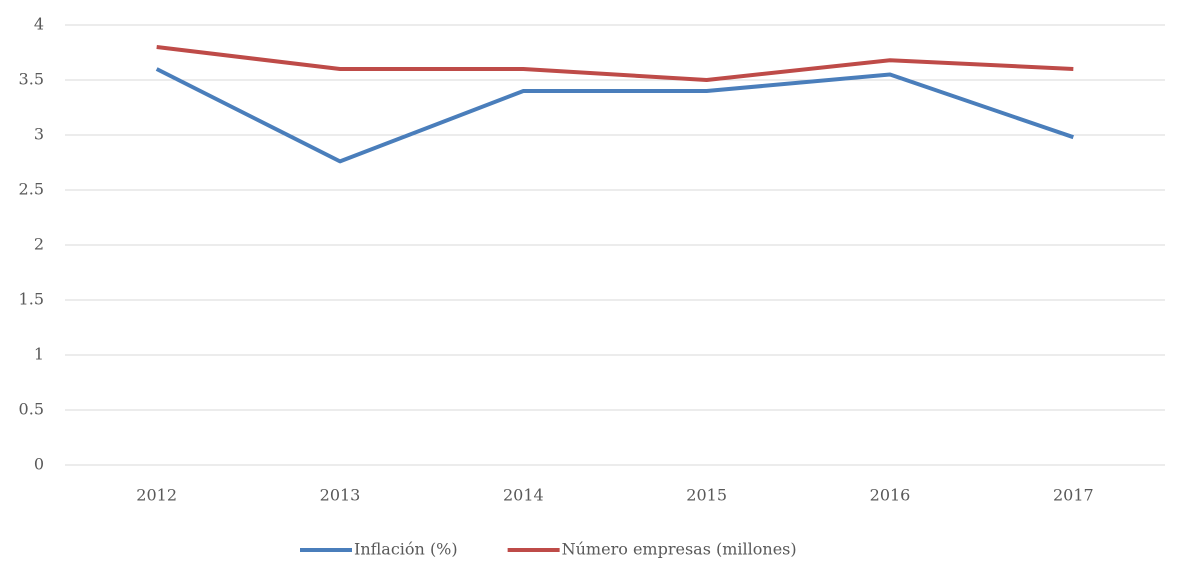  Describe the element at coordinates (39, 134) in the screenshot. I see `y-tick-label: 3` at that location.